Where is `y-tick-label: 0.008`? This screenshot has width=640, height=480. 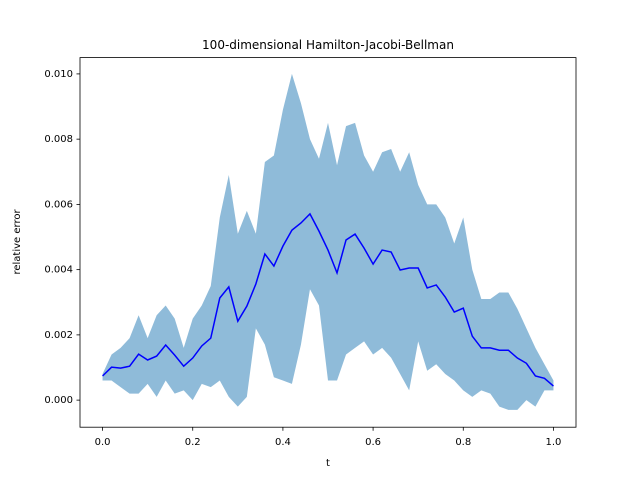 y-tick-label: 0.008 is located at coordinates (58, 139).